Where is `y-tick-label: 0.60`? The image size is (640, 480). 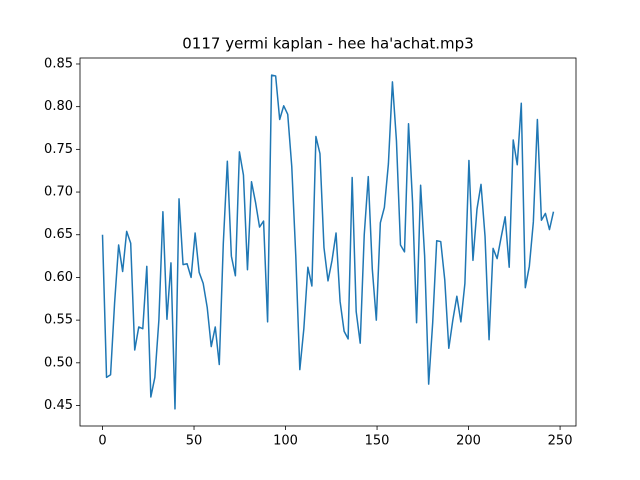
y-tick-label: 0.60 is located at coordinates (58, 277).